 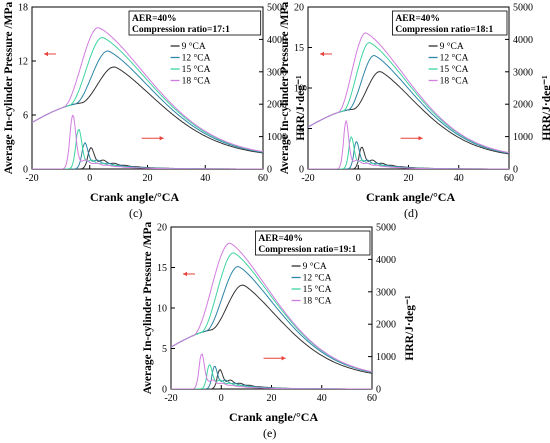 I want to click on y-left-tick-label: 6, so click(x=25, y=116).